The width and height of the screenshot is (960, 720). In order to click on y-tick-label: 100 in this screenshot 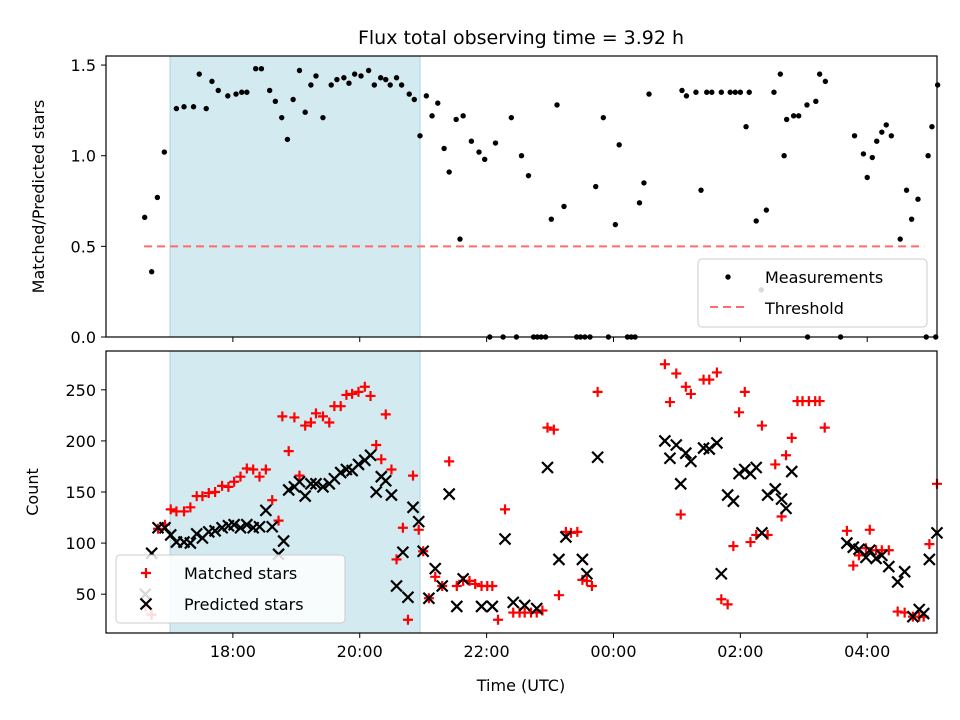, I will do `click(80, 543)`.